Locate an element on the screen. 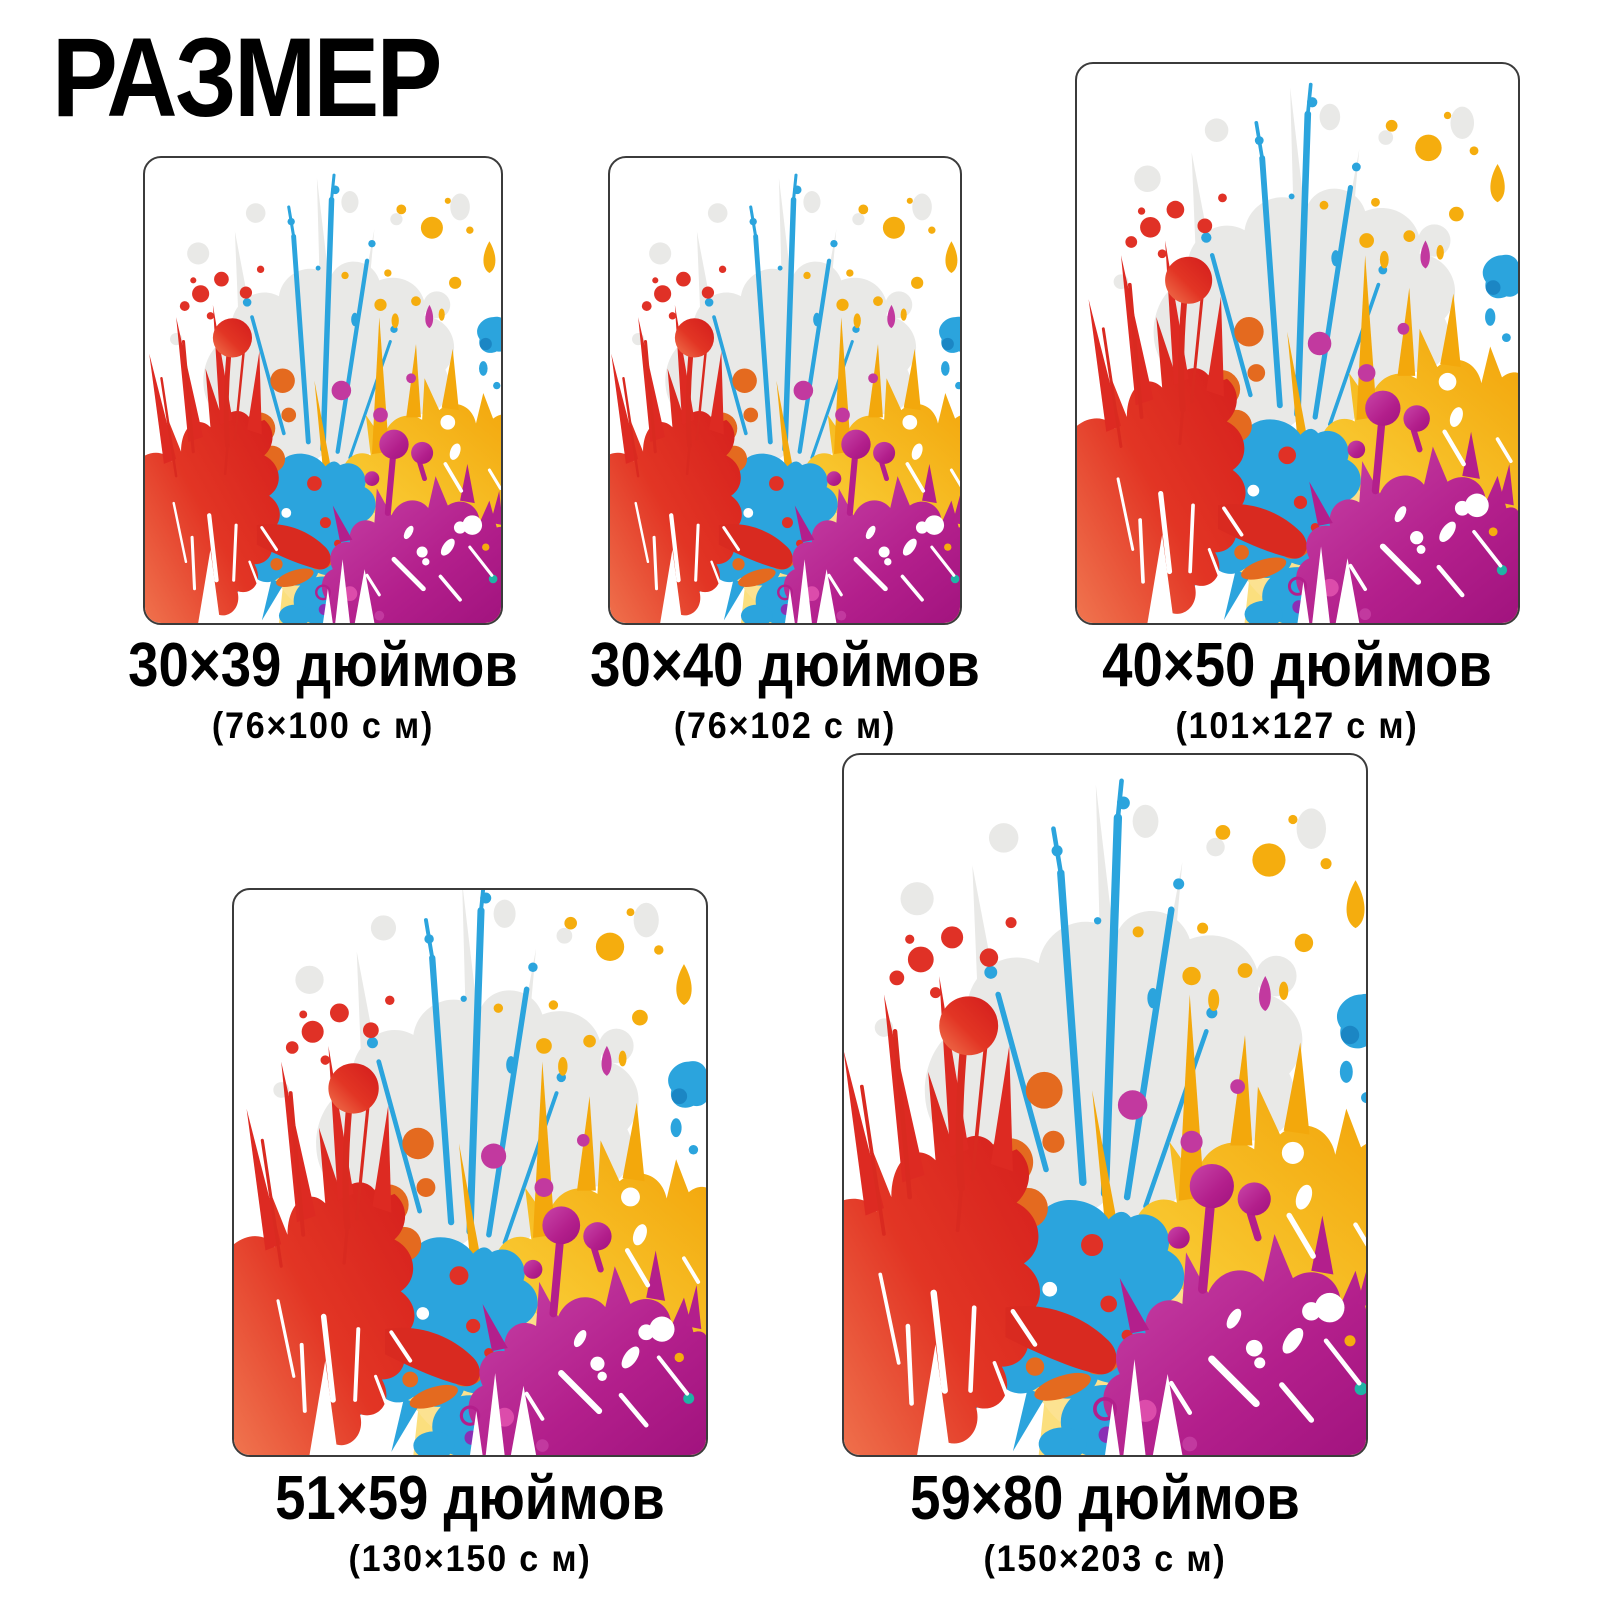 The width and height of the screenshot is (1600, 1600). size-cm-text: (76×100 с м) is located at coordinates (323, 725).